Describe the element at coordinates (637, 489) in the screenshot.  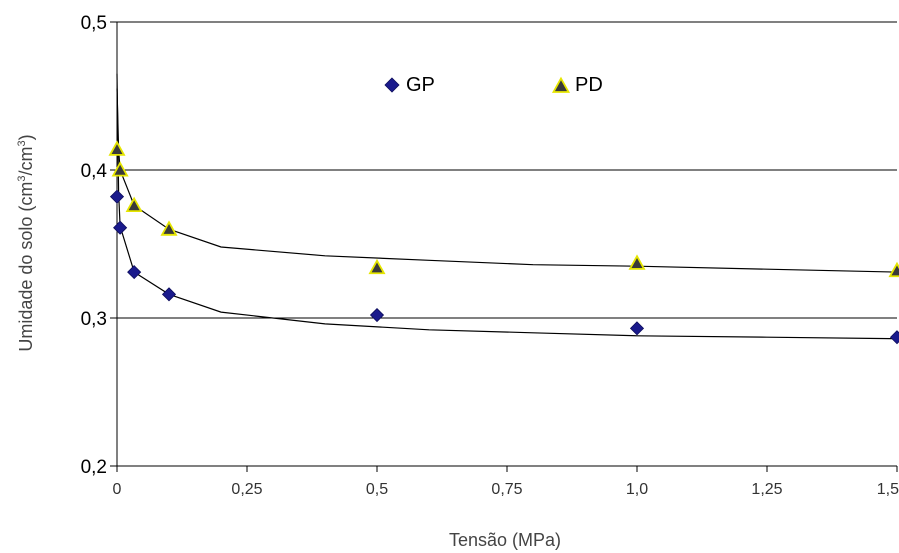
I see `x-tick-label: 1,0` at that location.